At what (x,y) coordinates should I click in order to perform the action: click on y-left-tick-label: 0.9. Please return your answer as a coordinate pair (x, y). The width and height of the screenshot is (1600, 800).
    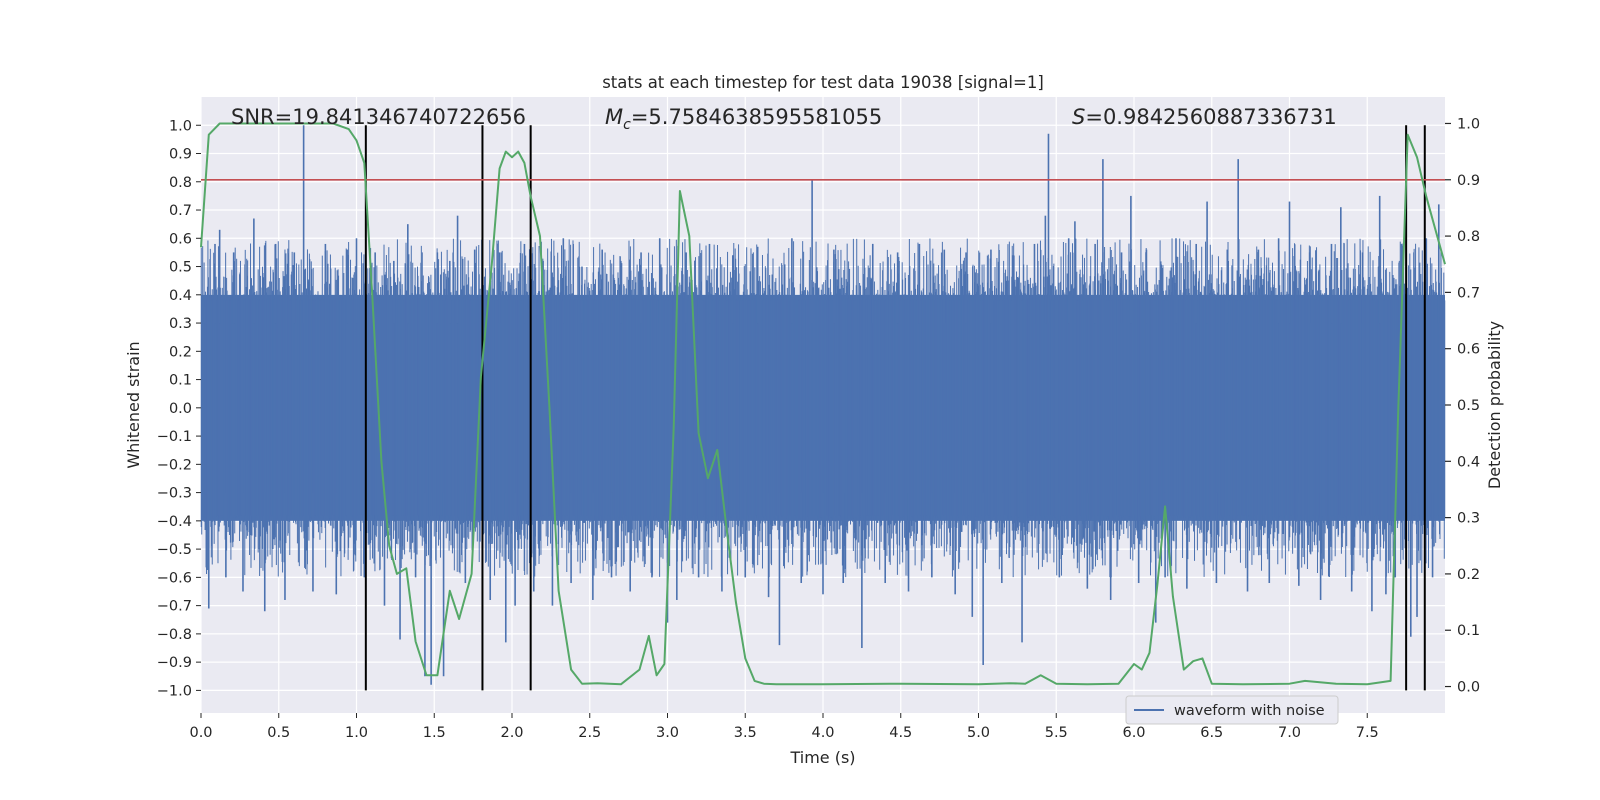
    Looking at the image, I should click on (180, 155).